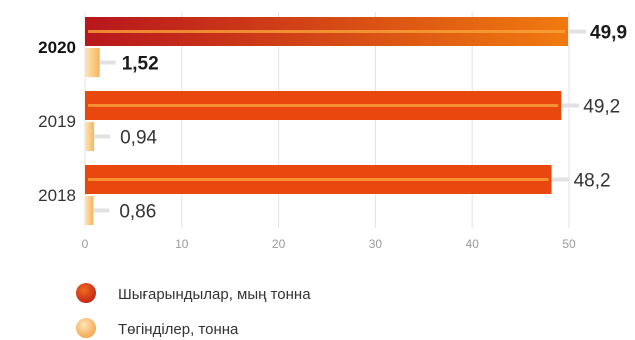  I want to click on x-tick-label: 40, so click(473, 244).